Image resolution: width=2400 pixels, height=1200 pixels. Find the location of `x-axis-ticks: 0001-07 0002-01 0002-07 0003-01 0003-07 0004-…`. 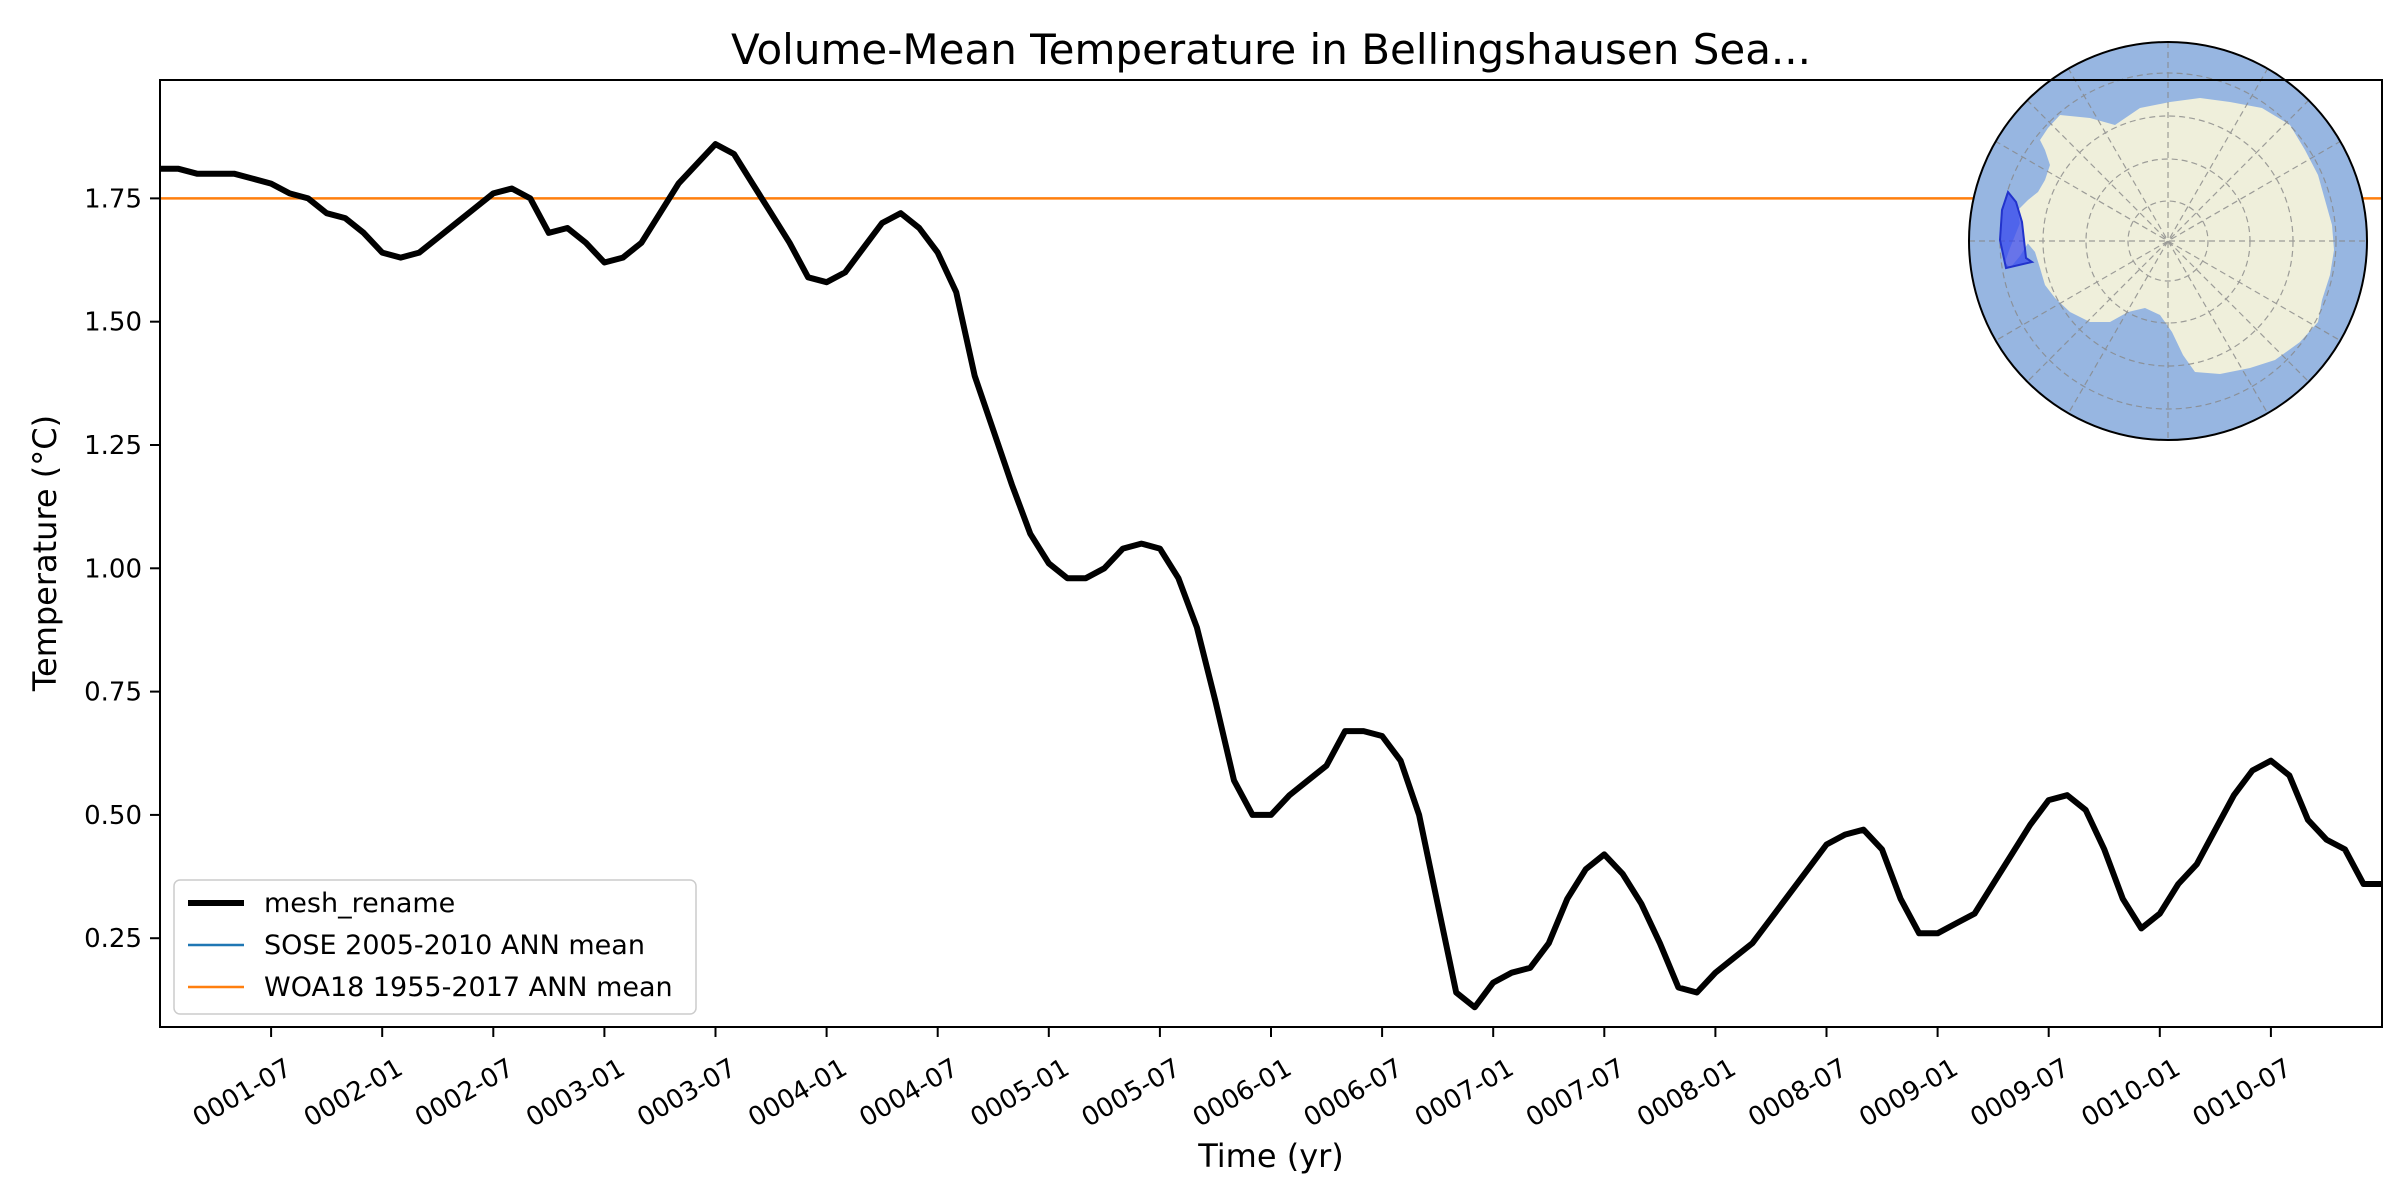

x-axis-ticks: 0001-07 0002-01 0002-07 0003-01 0003-07 0004-… is located at coordinates (1242, 1080).